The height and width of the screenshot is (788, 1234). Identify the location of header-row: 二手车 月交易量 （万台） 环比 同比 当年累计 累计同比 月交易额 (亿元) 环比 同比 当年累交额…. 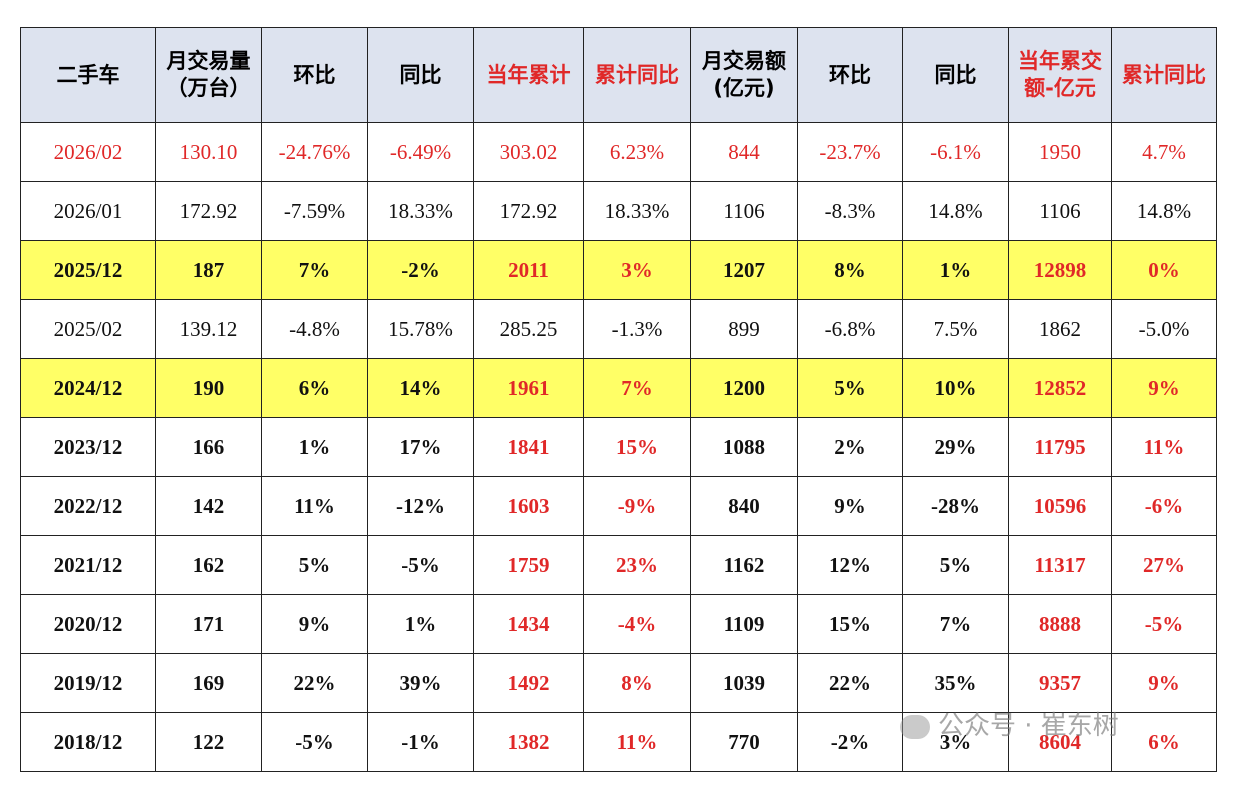
(618, 75).